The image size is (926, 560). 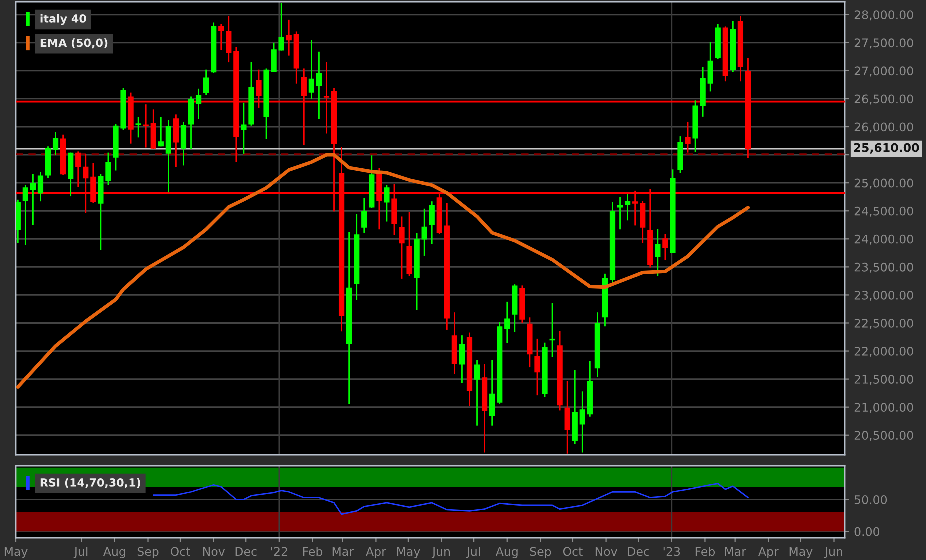 What do you see at coordinates (884, 240) in the screenshot?
I see `y-tick-label: 24,000.00` at bounding box center [884, 240].